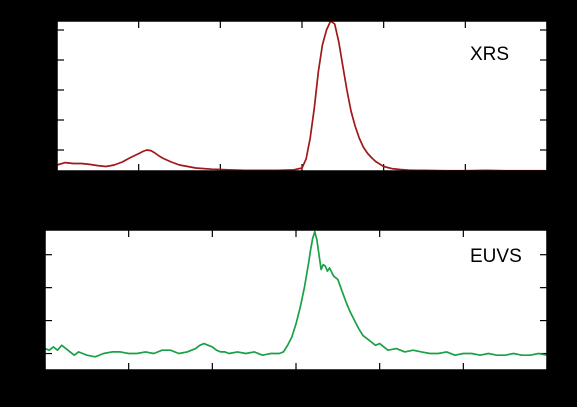 This screenshot has height=407, width=577. What do you see at coordinates (51, 121) in the screenshot?
I see `xrays-y-tick-label: 2` at bounding box center [51, 121].